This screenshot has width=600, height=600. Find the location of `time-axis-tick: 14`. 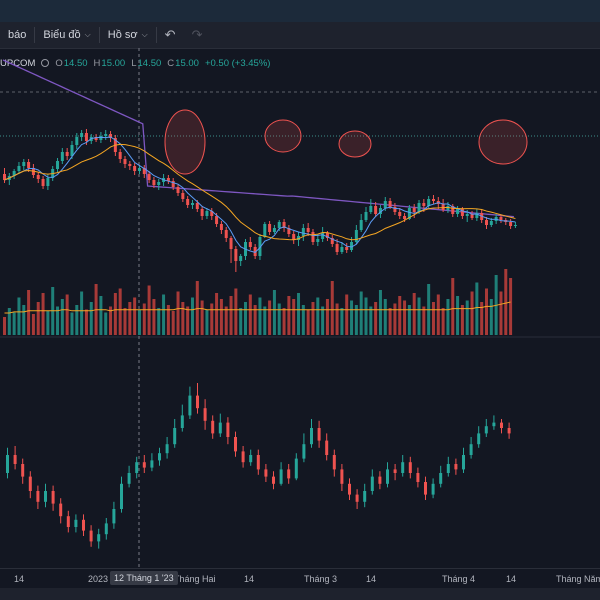

time-axis-tick: 14 is located at coordinates (19, 579).